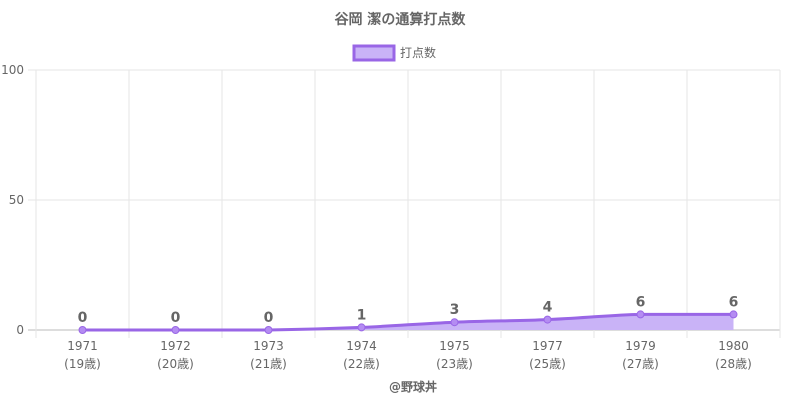 The image size is (800, 400). I want to click on y-tick-label: 50, so click(16, 200).